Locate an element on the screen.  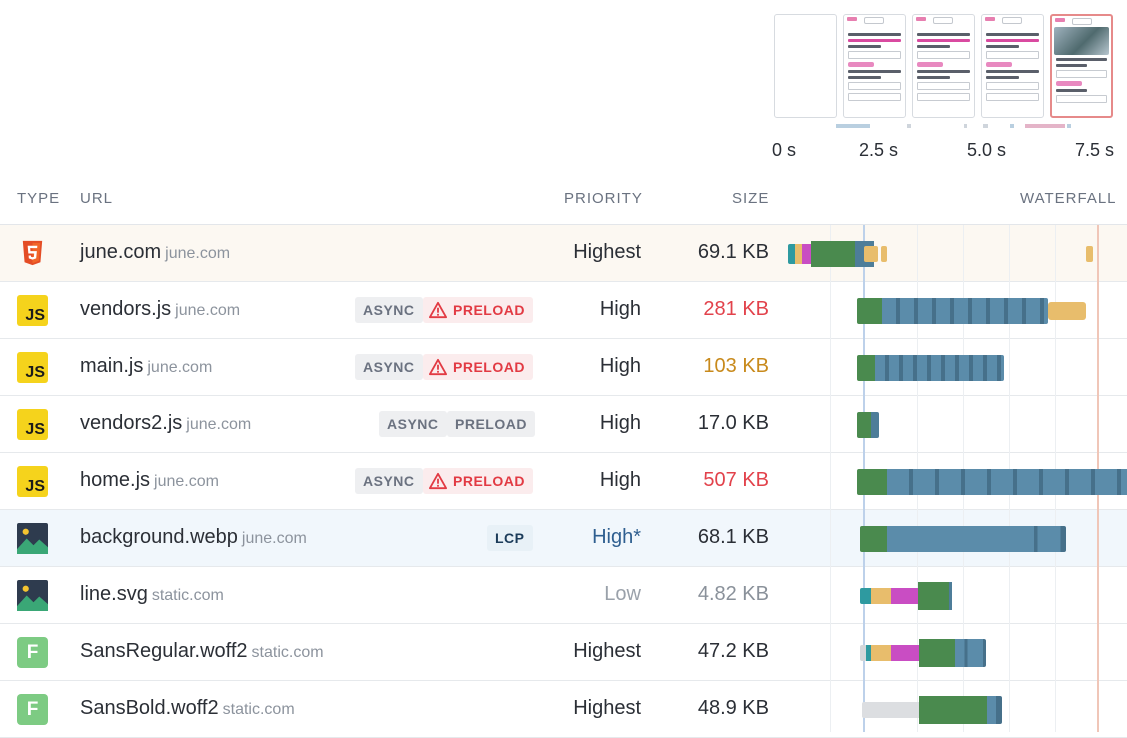
request-size: 4.82 KB is located at coordinates (733, 594).